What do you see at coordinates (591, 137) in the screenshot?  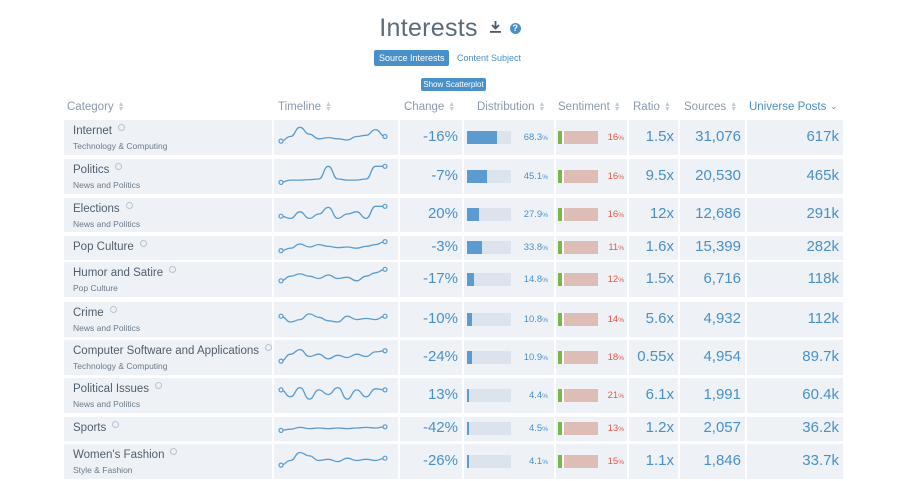 I see `sentiment-cell: 16%` at bounding box center [591, 137].